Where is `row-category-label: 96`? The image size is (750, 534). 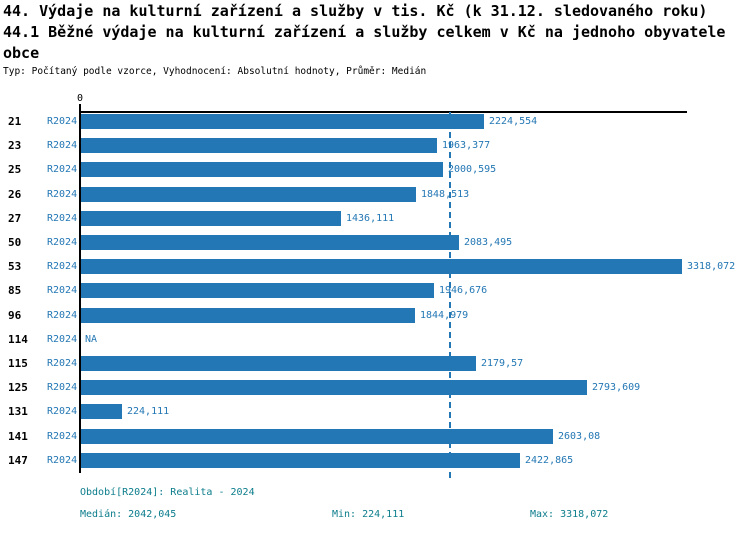 row-category-label: 96 is located at coordinates (15, 315).